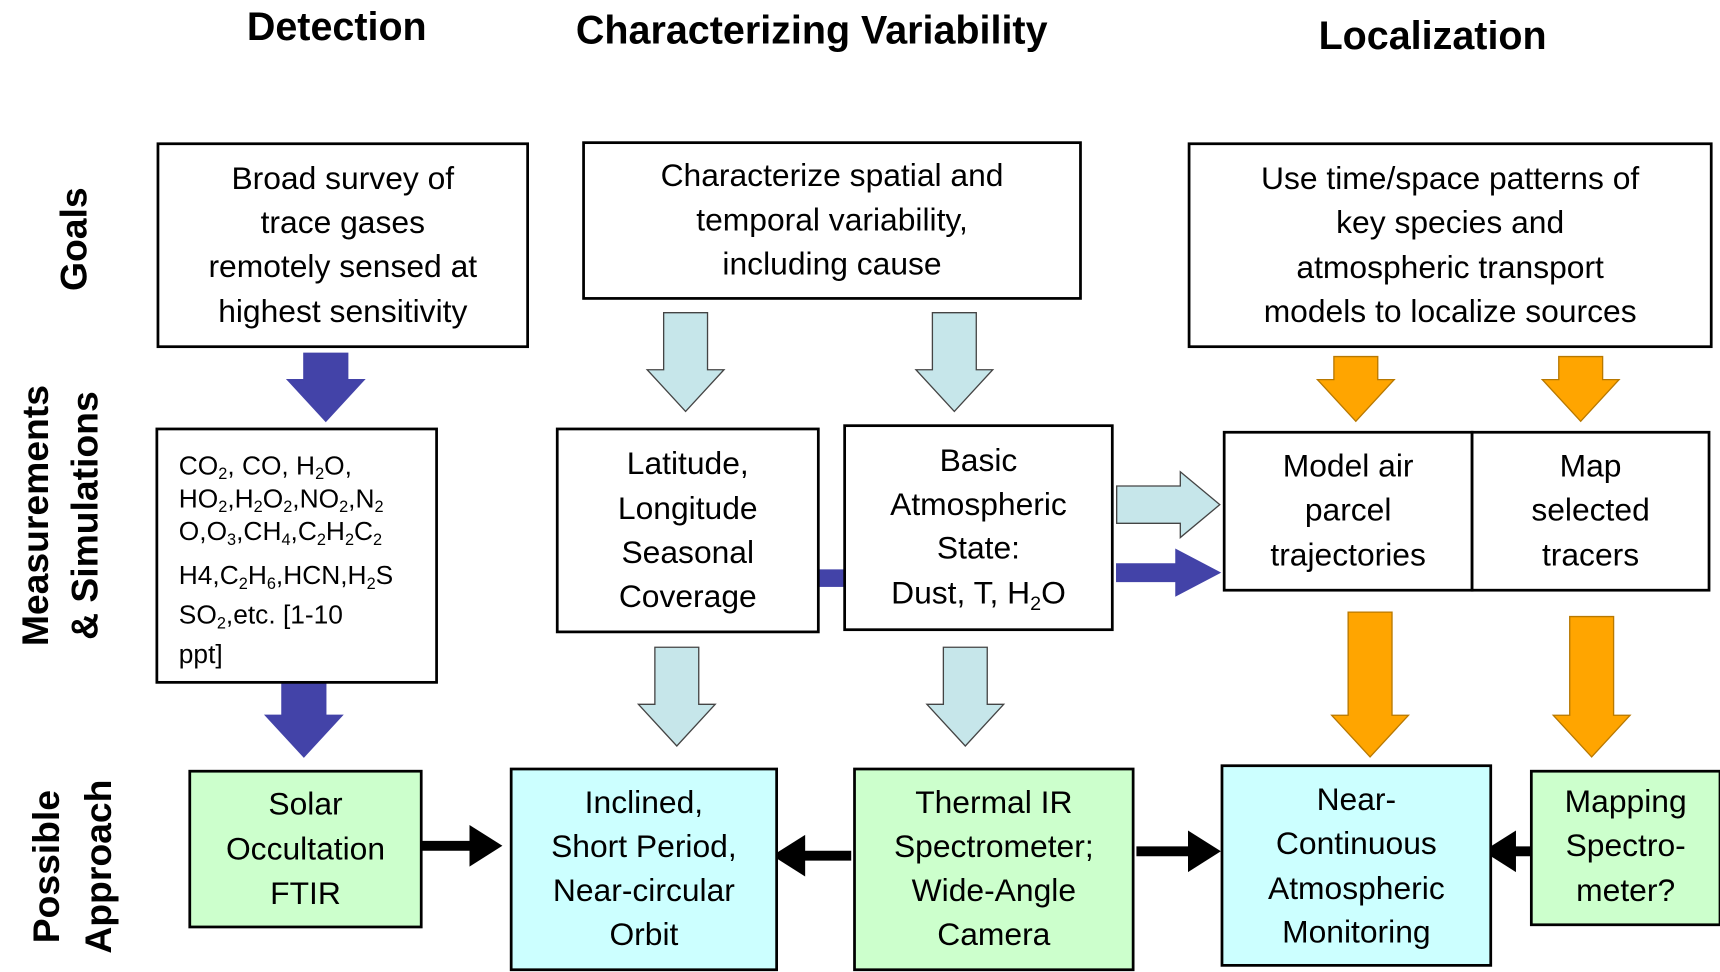 The image size is (1720, 972). I want to click on text-part: Use time/space patterns of, so click(1450, 178).